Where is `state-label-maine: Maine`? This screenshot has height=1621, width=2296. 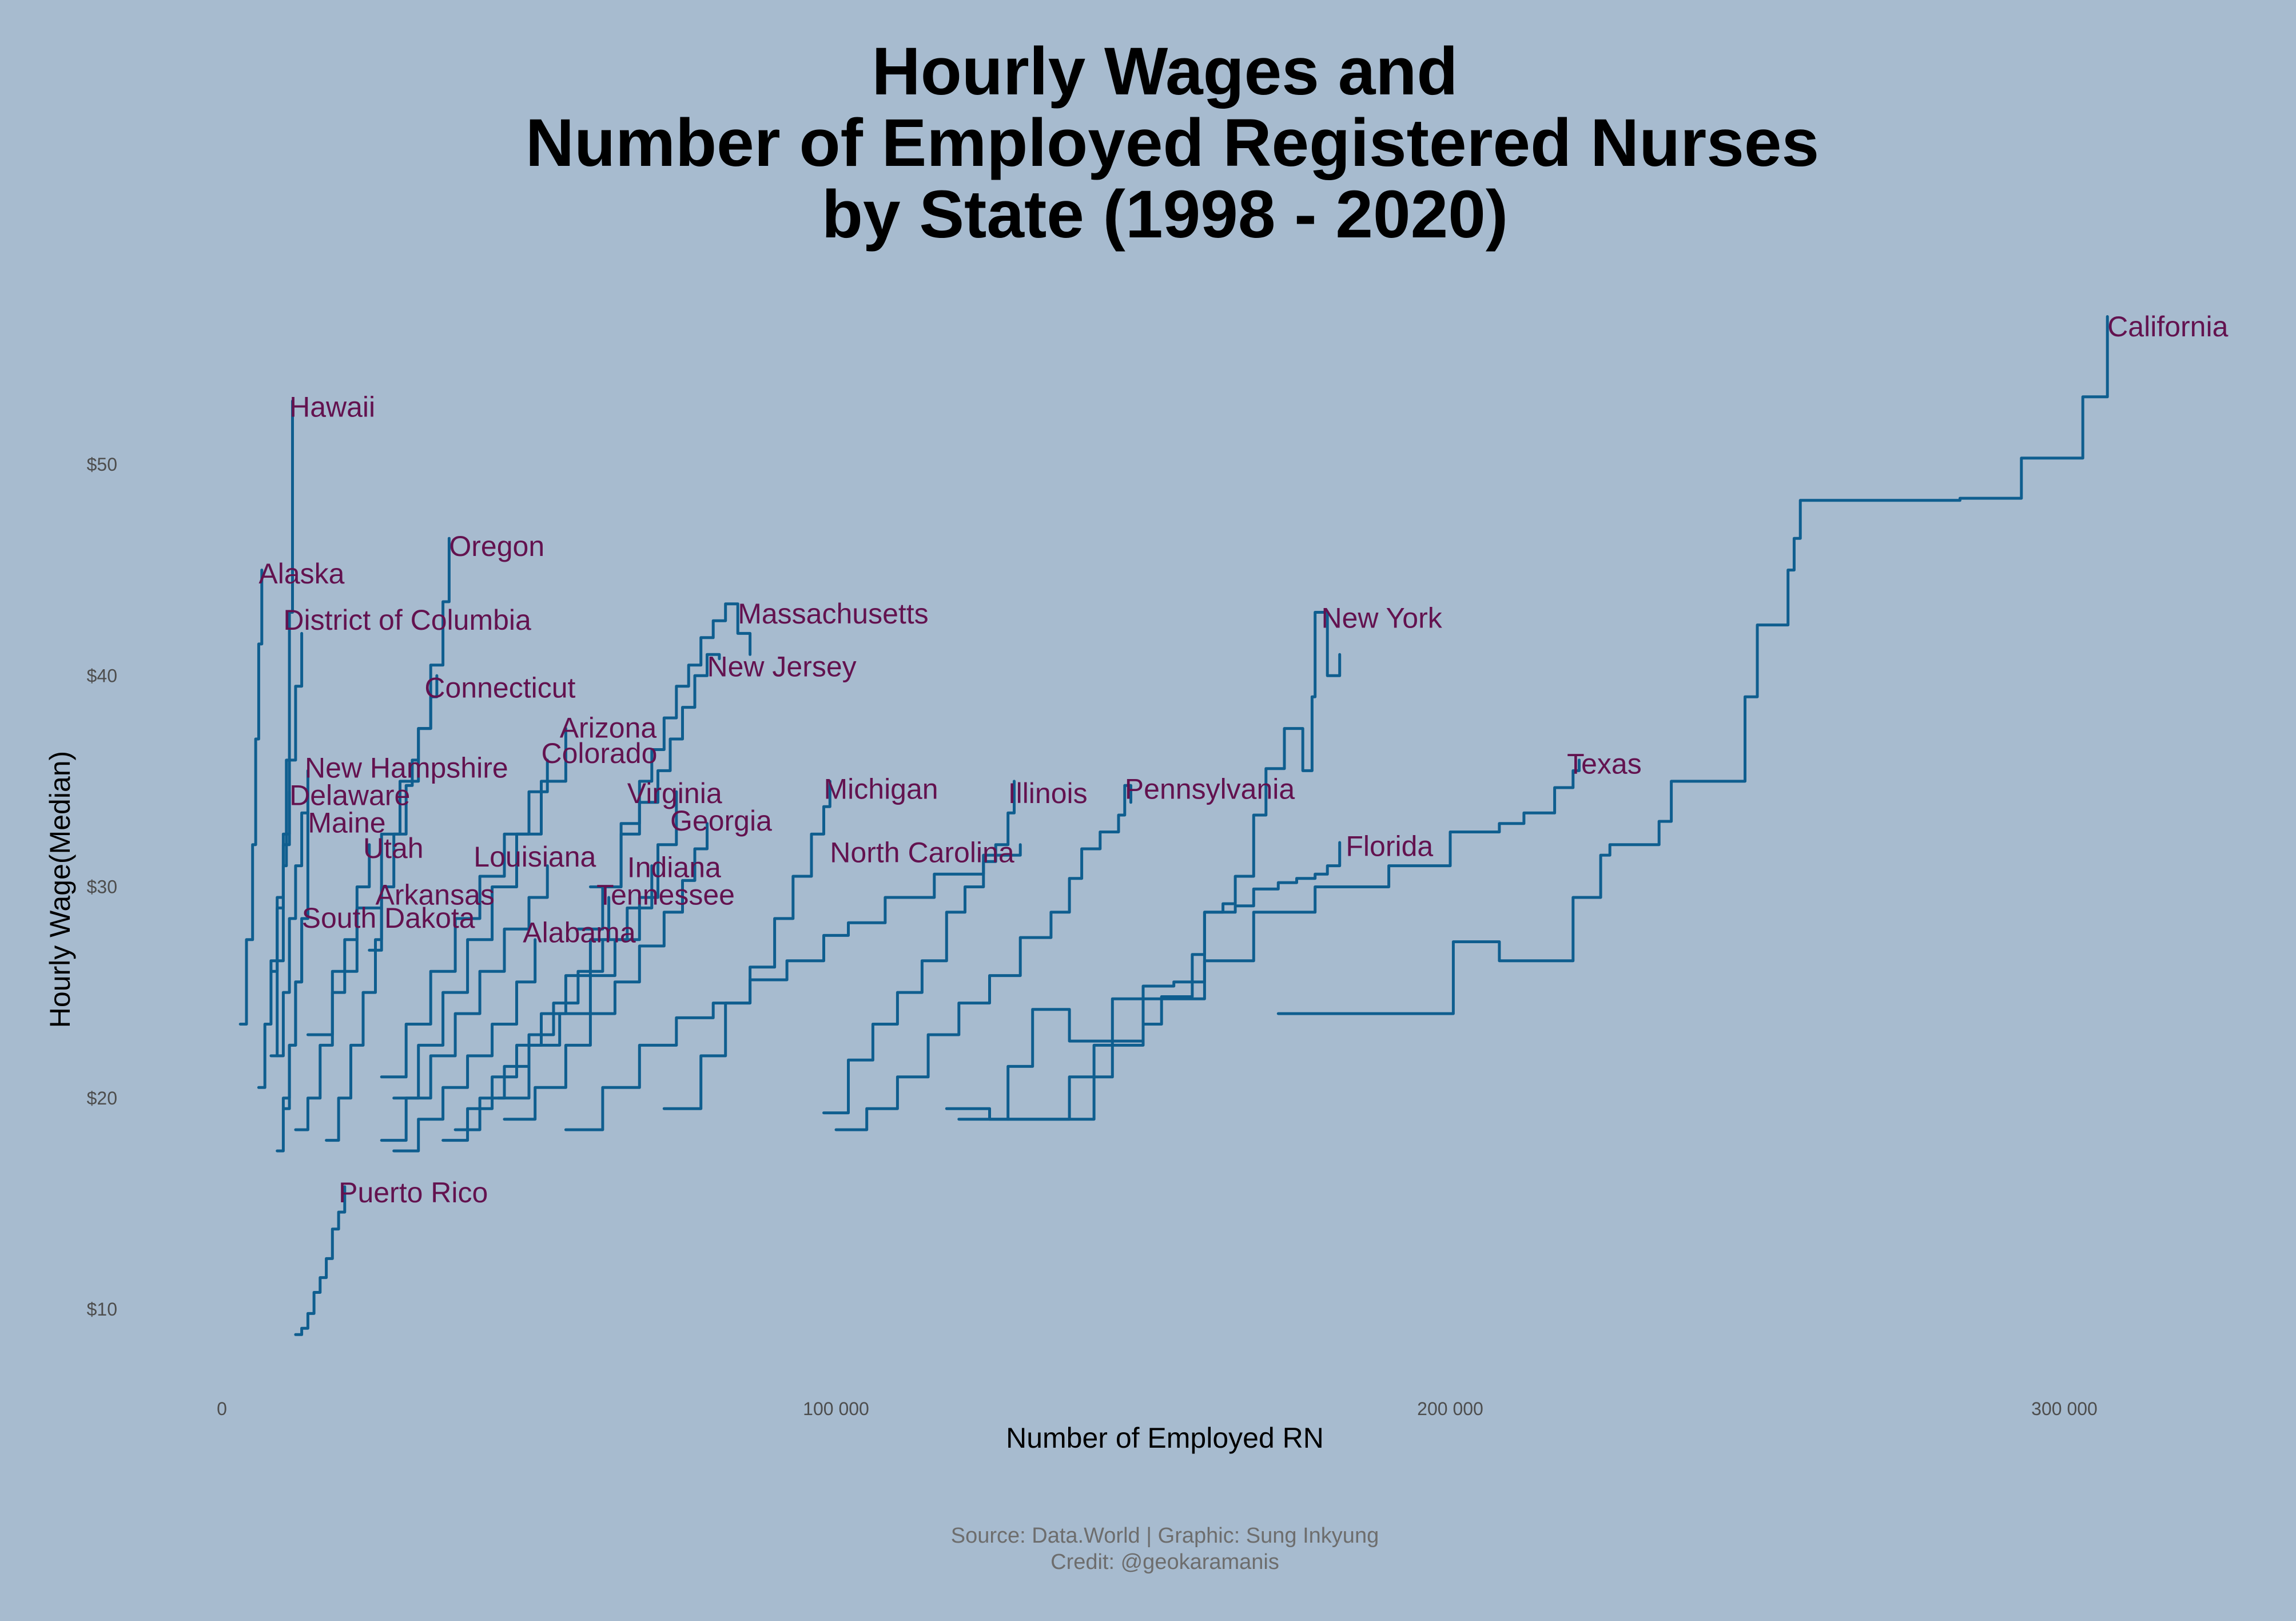
state-label-maine: Maine is located at coordinates (347, 823).